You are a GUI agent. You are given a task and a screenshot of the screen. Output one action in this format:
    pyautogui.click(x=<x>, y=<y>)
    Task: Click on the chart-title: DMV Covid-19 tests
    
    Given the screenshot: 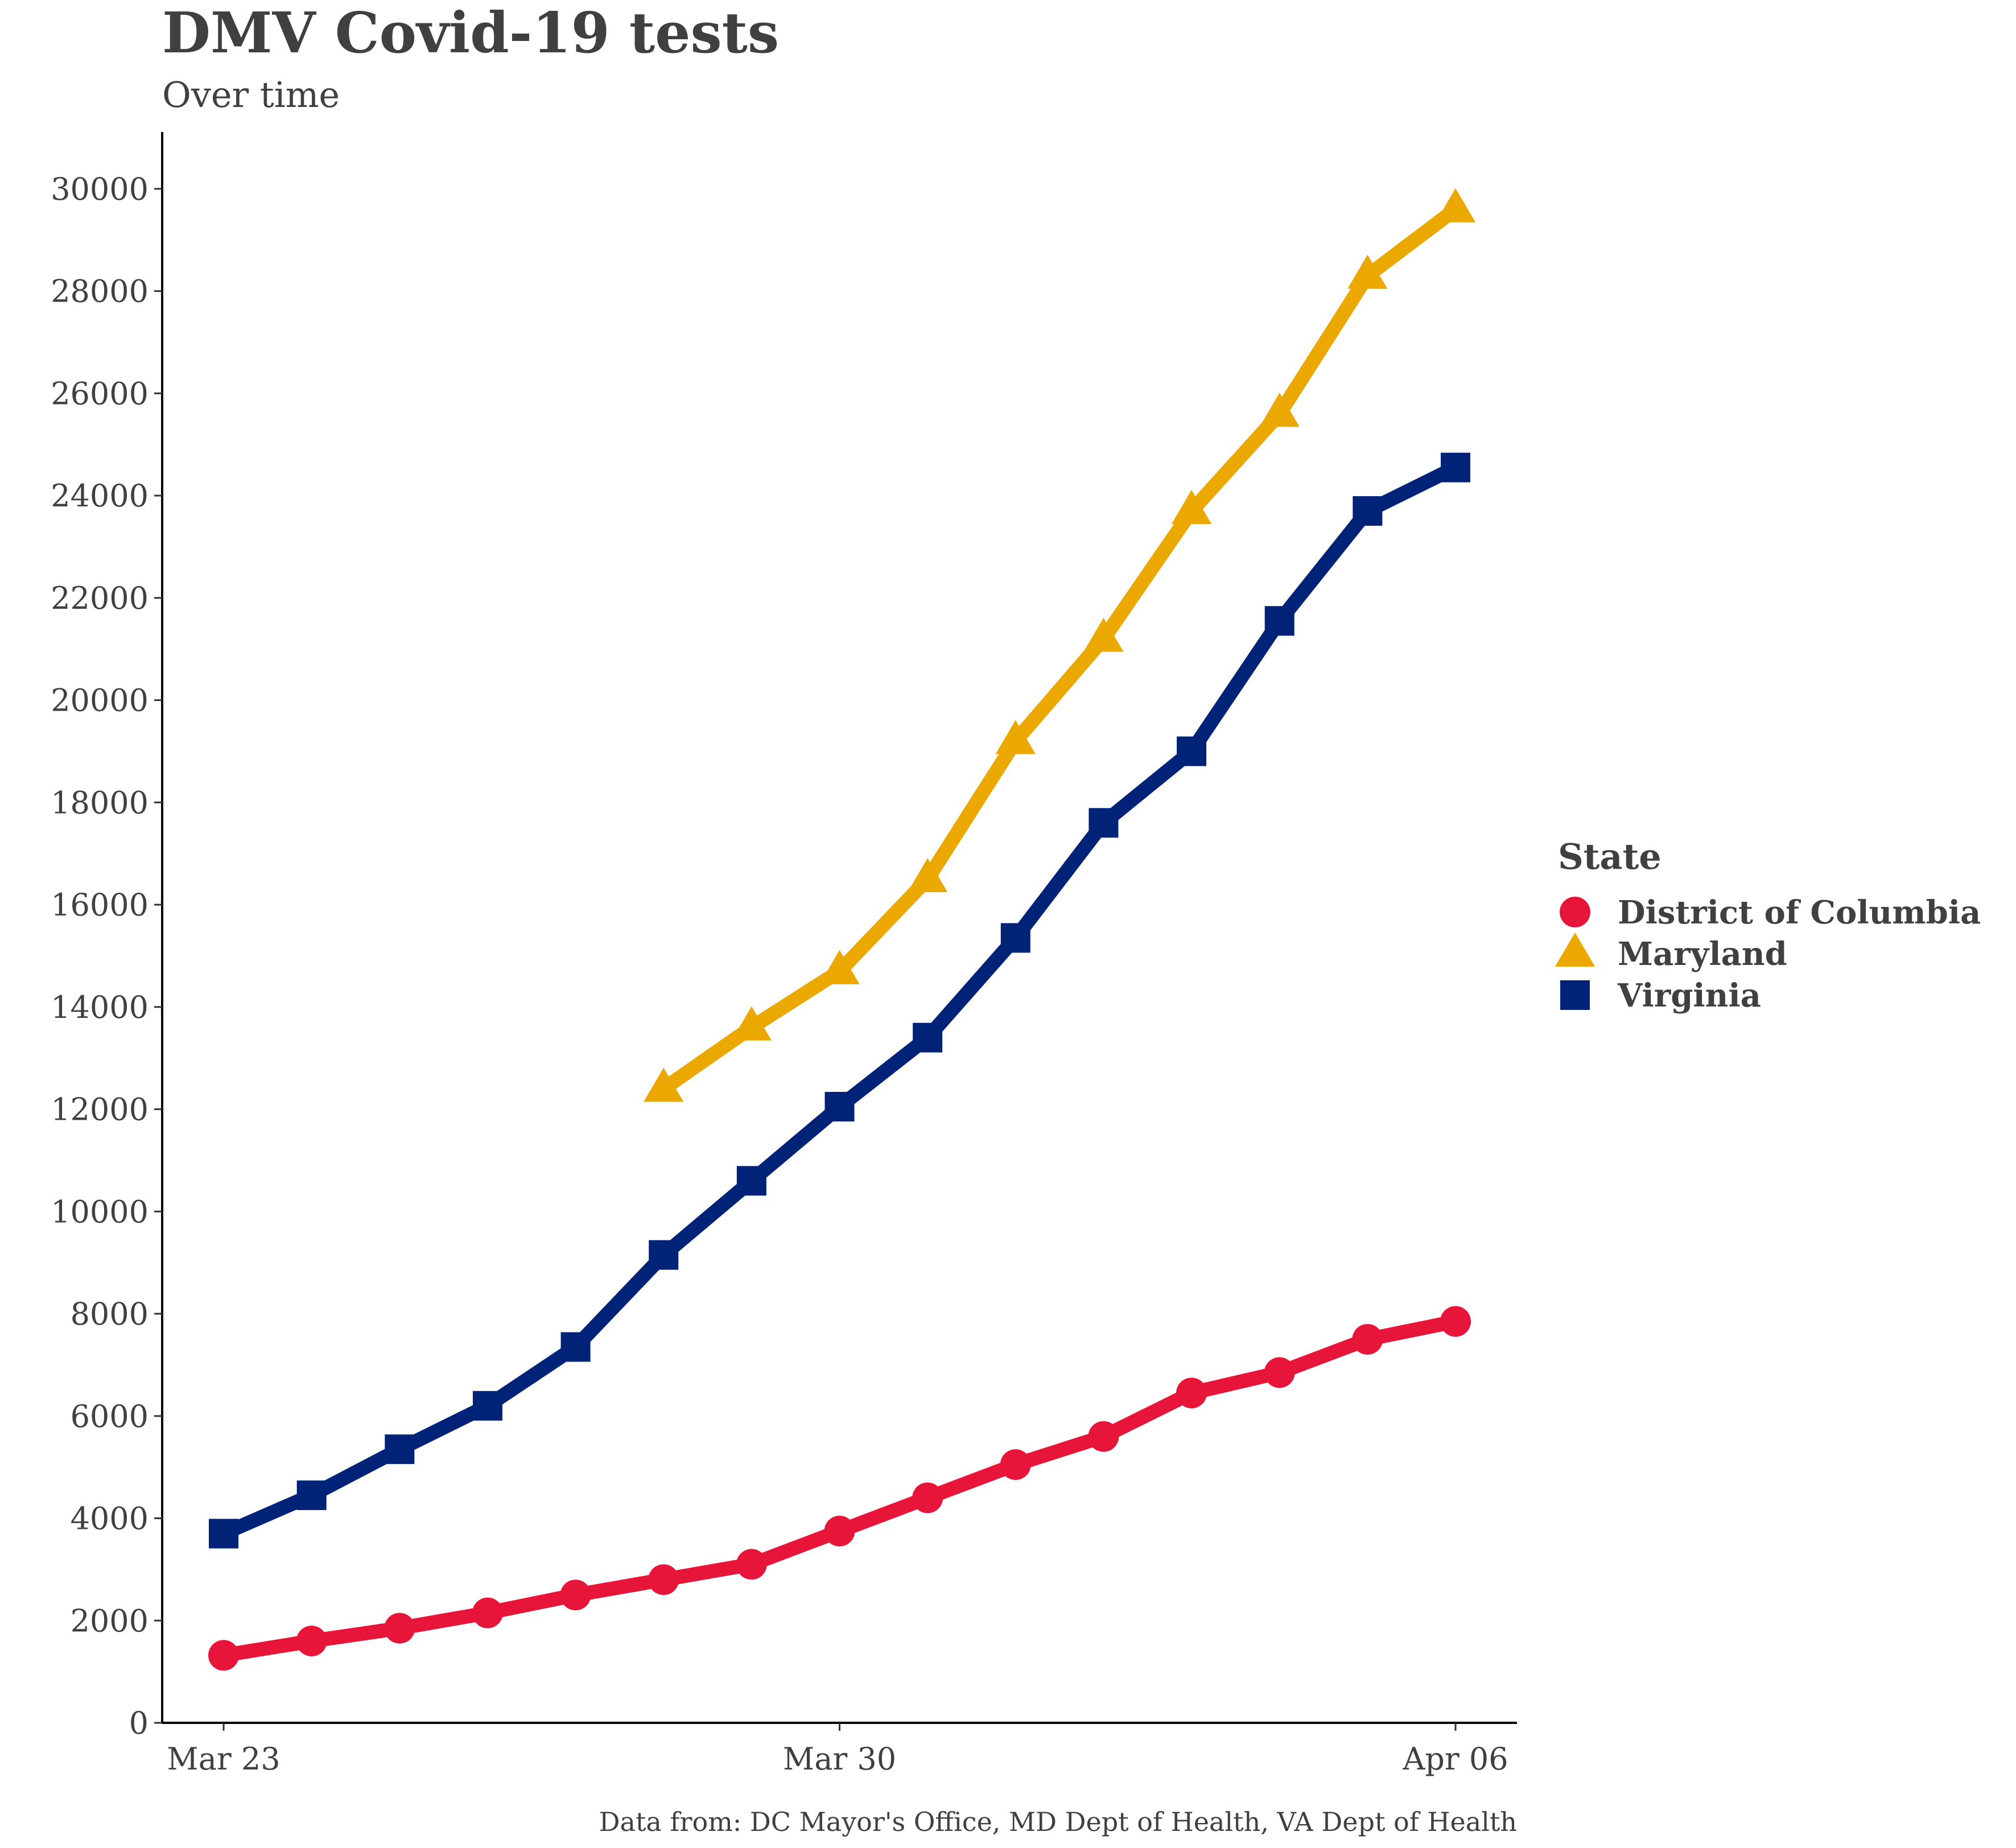 What is the action you would take?
    pyautogui.click(x=470, y=33)
    